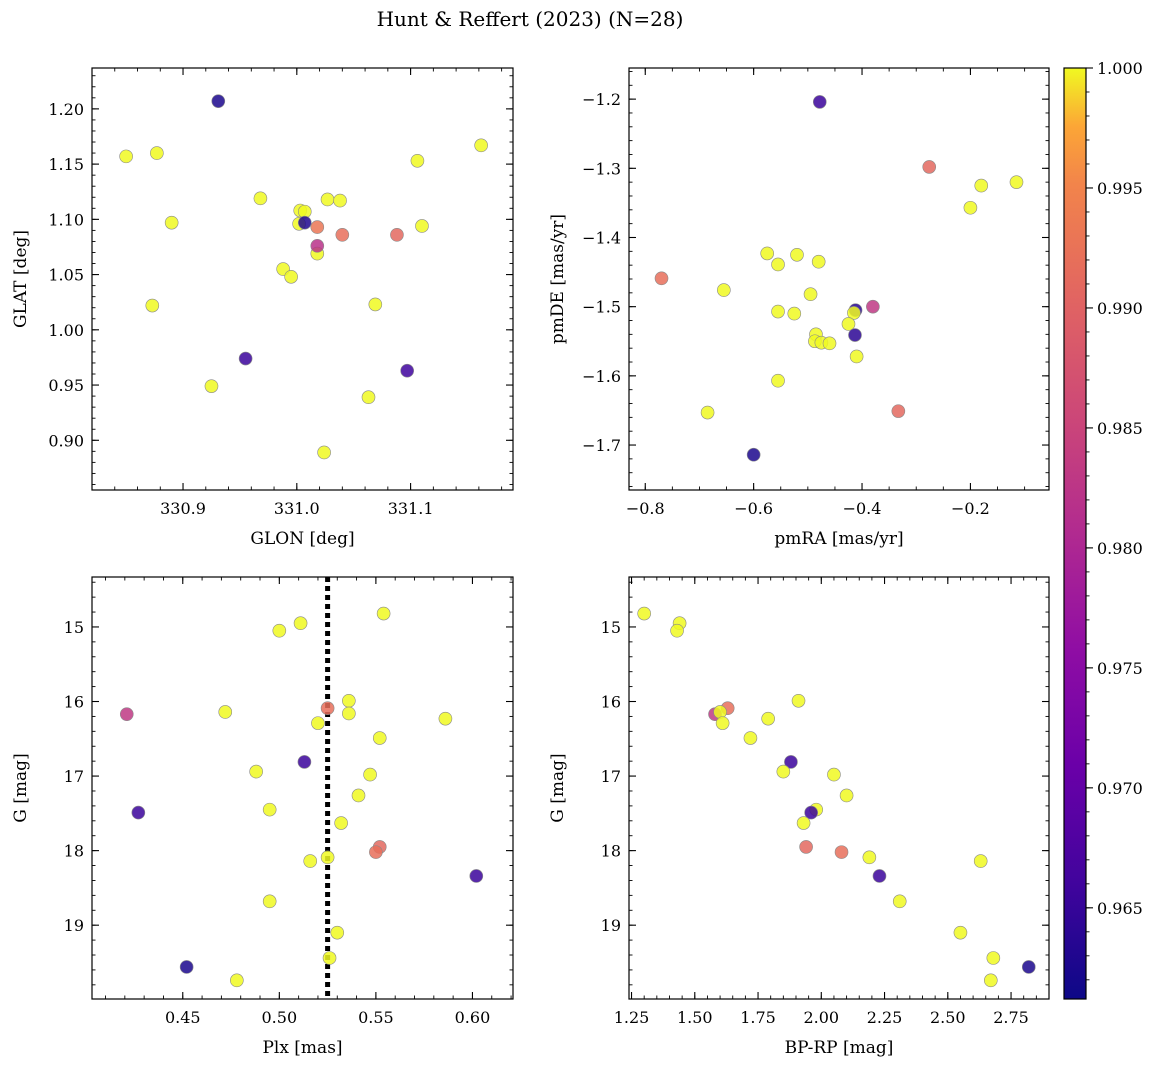 Image resolution: width=1161 pixels, height=1067 pixels. I want to click on x-tick-label: 2.25, so click(885, 1017).